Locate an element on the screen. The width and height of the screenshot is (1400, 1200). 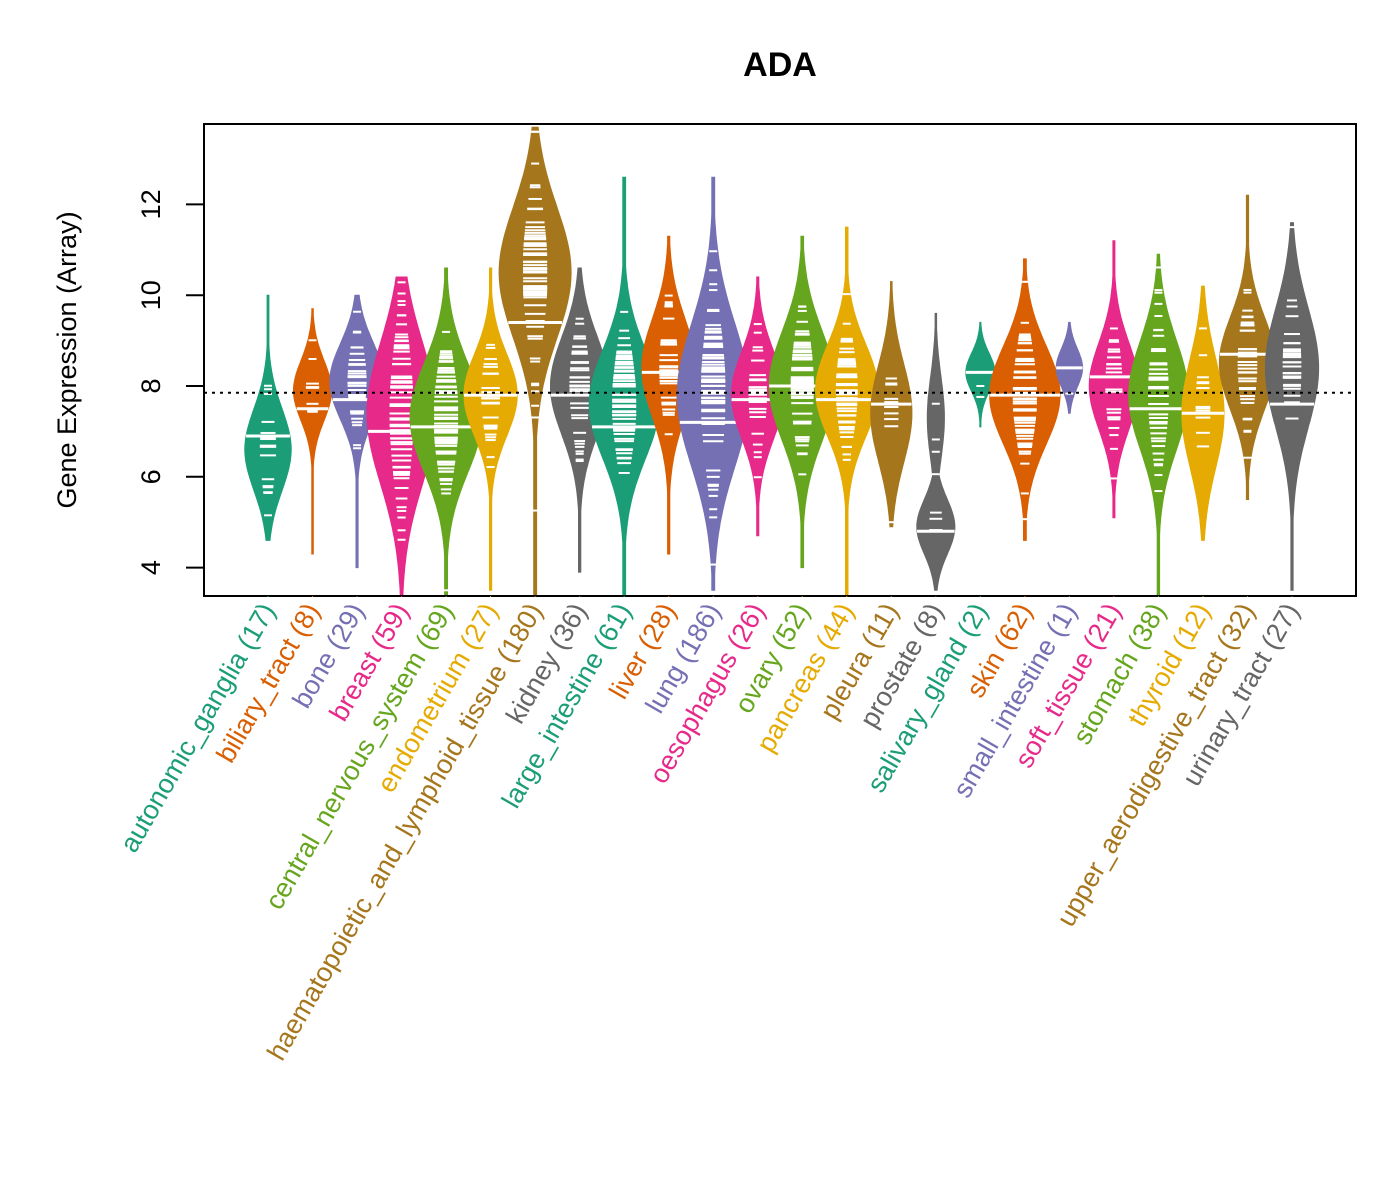
bean-small_intestine is located at coordinates (1069, 367).